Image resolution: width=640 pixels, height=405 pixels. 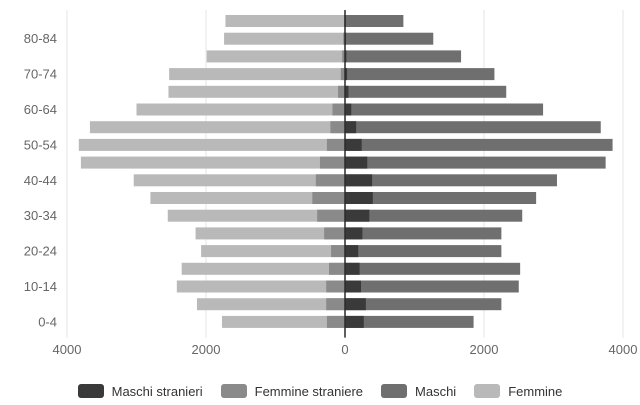 What do you see at coordinates (40, 38) in the screenshot?
I see `y-tick-label-80-84: 80-84` at bounding box center [40, 38].